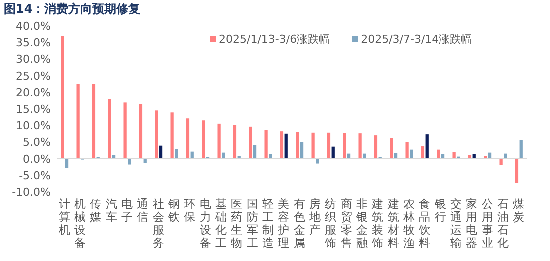  What do you see at coordinates (31, 192) in the screenshot?
I see `y-tick-label: -10.0%` at bounding box center [31, 192].